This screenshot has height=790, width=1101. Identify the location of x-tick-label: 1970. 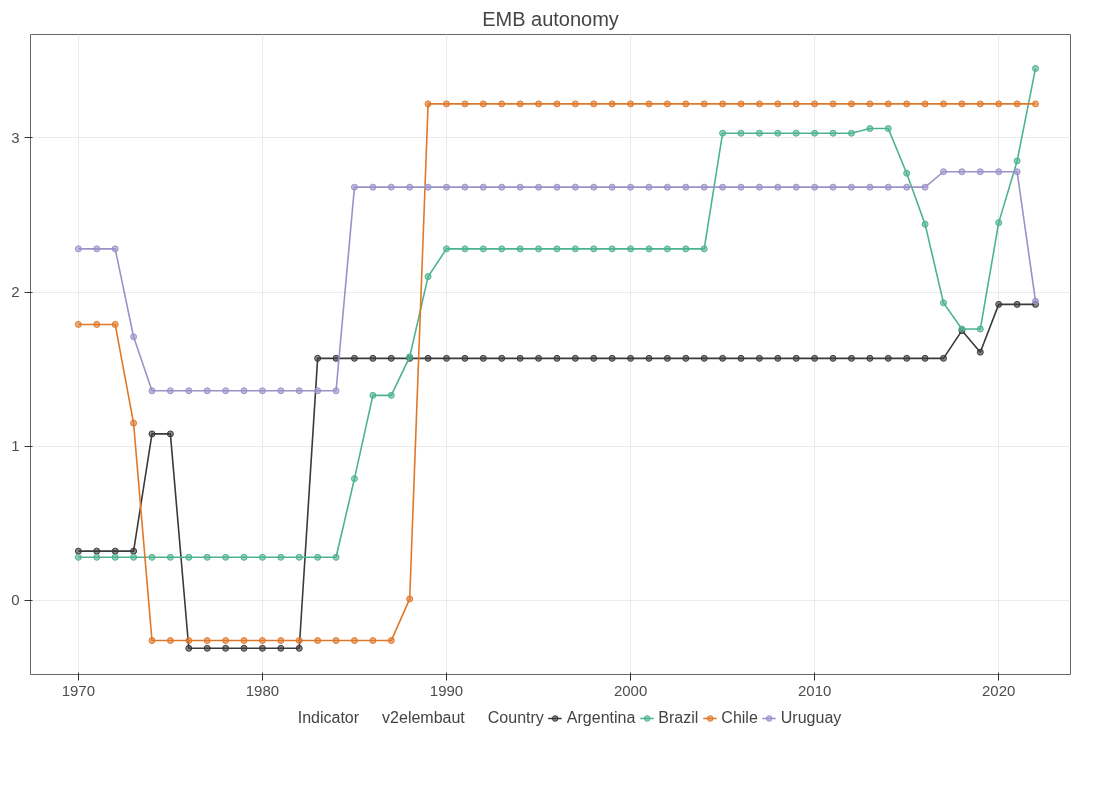
(78, 690).